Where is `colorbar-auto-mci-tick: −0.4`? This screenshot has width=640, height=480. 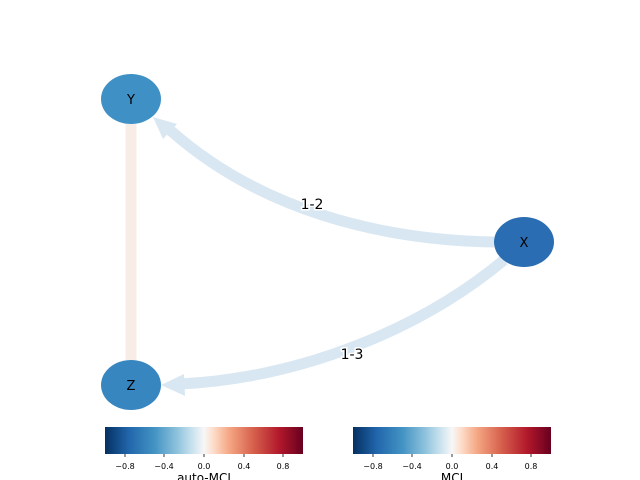 colorbar-auto-mci-tick: −0.4 is located at coordinates (163, 466).